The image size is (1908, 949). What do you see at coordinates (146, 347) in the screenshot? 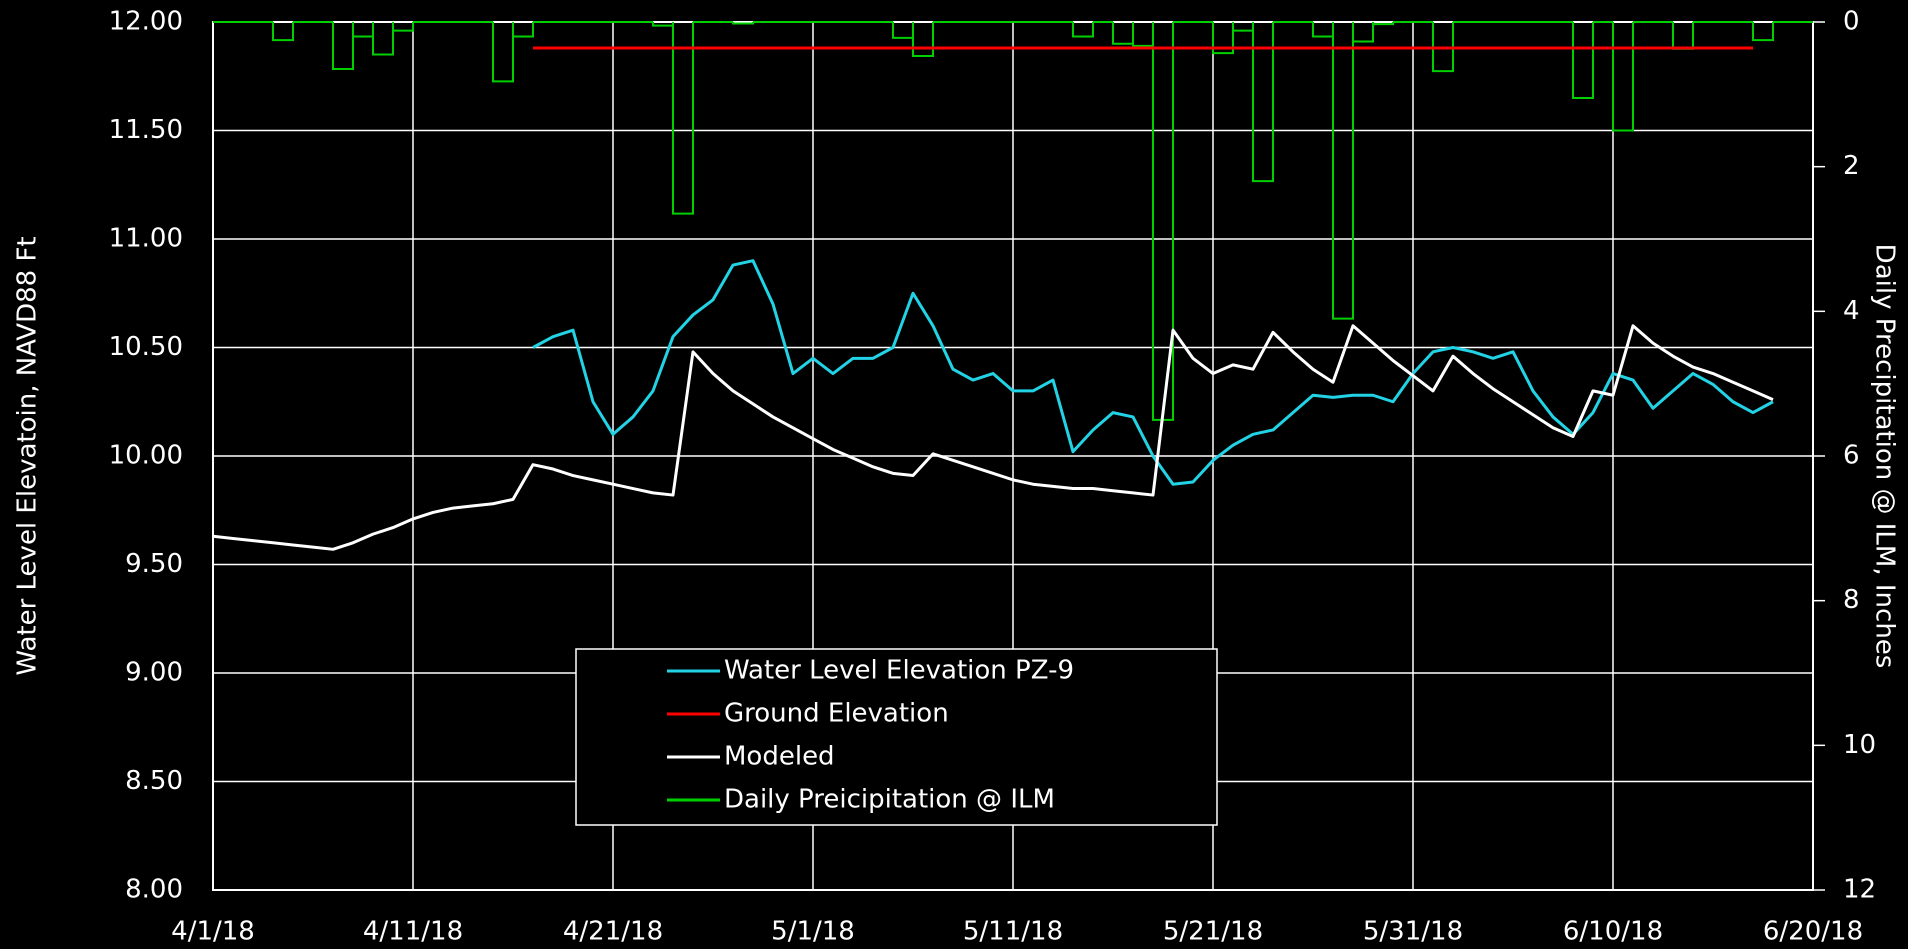
I see `y-tick-label: 10.50` at bounding box center [146, 347].